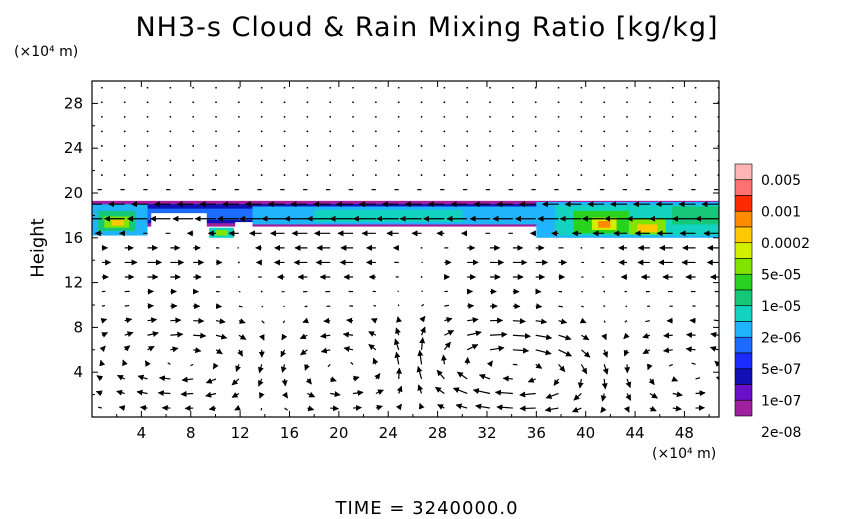 This screenshot has height=519, width=854. Describe the element at coordinates (781, 212) in the screenshot. I see `colorbar-label: 0.001` at that location.